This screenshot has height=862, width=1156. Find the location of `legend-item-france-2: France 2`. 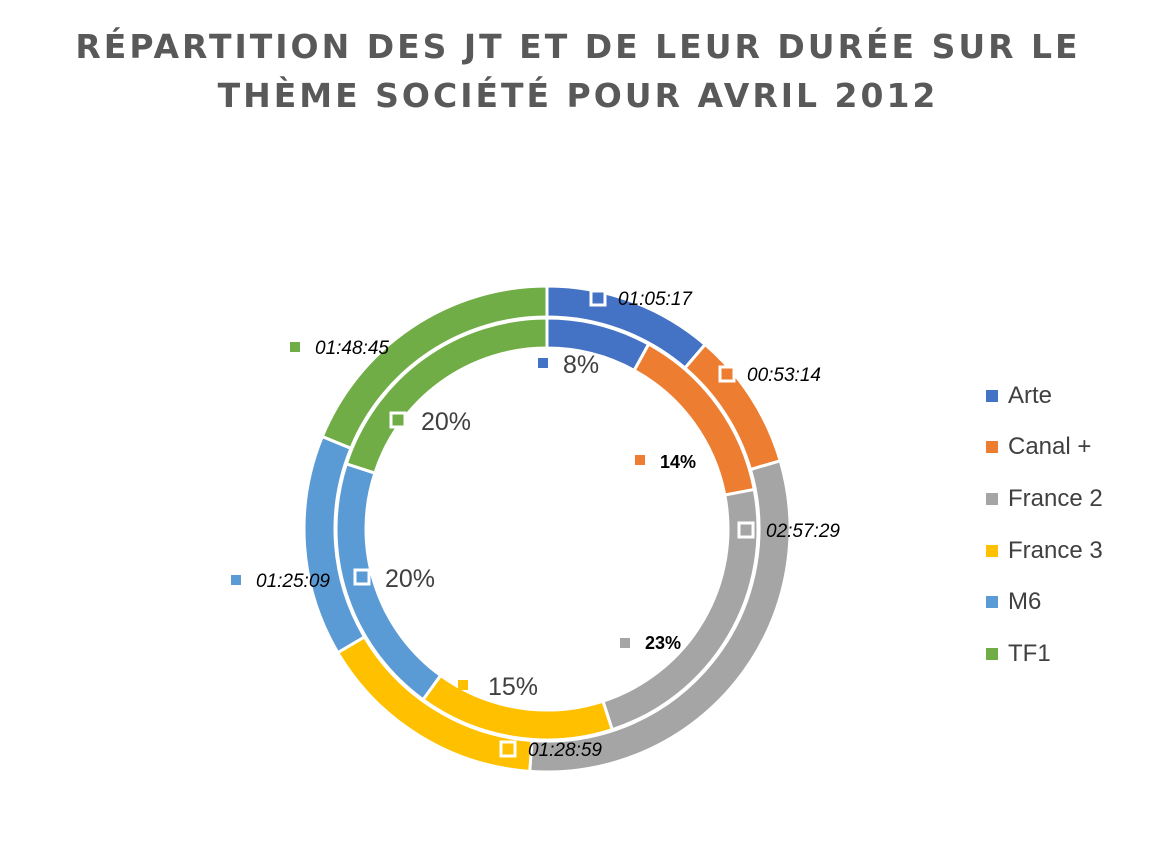

legend-item-france-2: France 2 is located at coordinates (1044, 499).